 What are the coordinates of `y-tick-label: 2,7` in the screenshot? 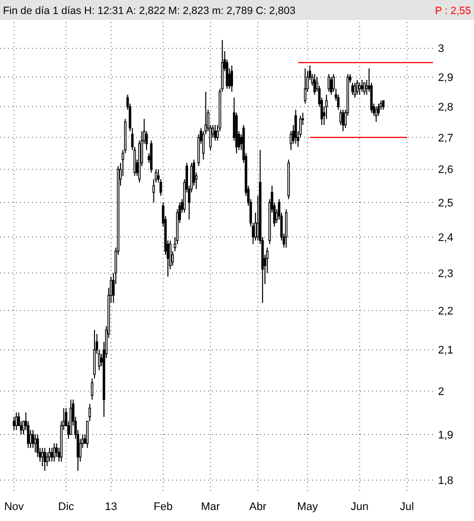 It's located at (446, 138).